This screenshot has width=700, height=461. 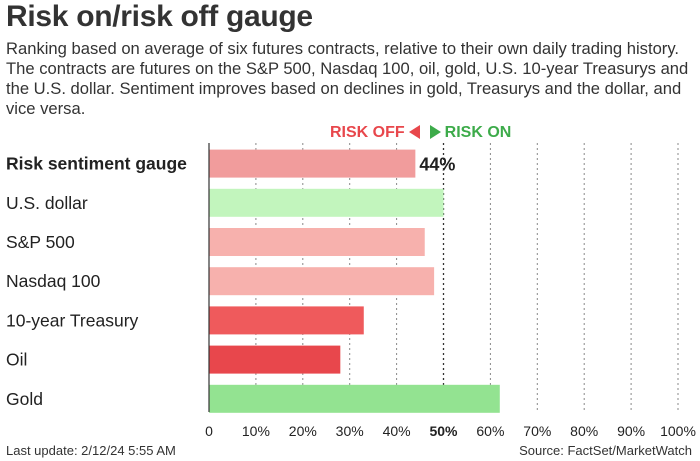 I want to click on x-tick-label: 100%, so click(x=678, y=431).